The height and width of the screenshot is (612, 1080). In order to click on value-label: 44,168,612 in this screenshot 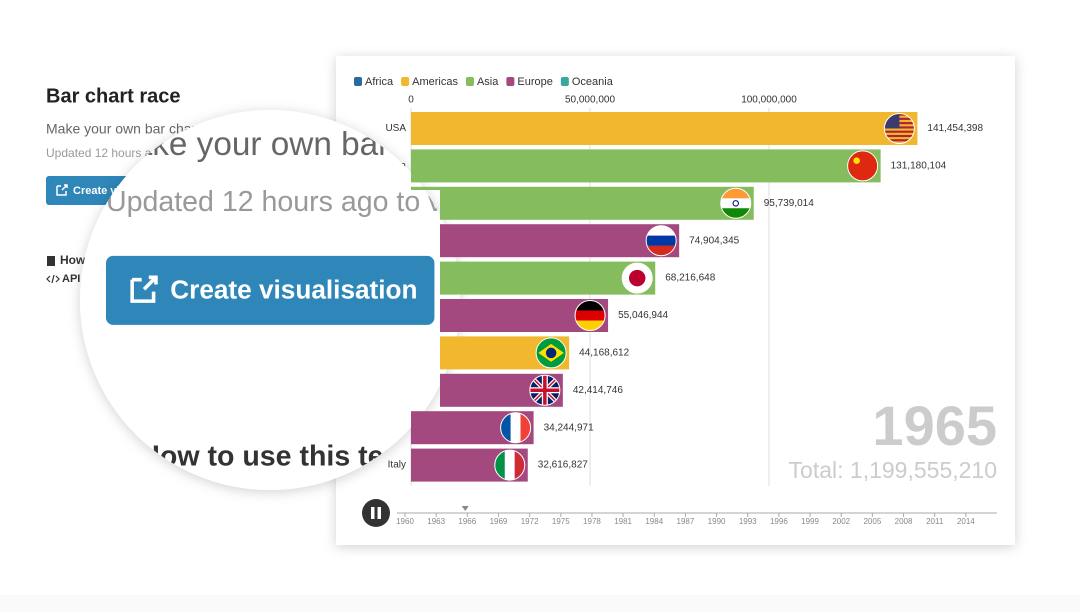, I will do `click(604, 353)`.